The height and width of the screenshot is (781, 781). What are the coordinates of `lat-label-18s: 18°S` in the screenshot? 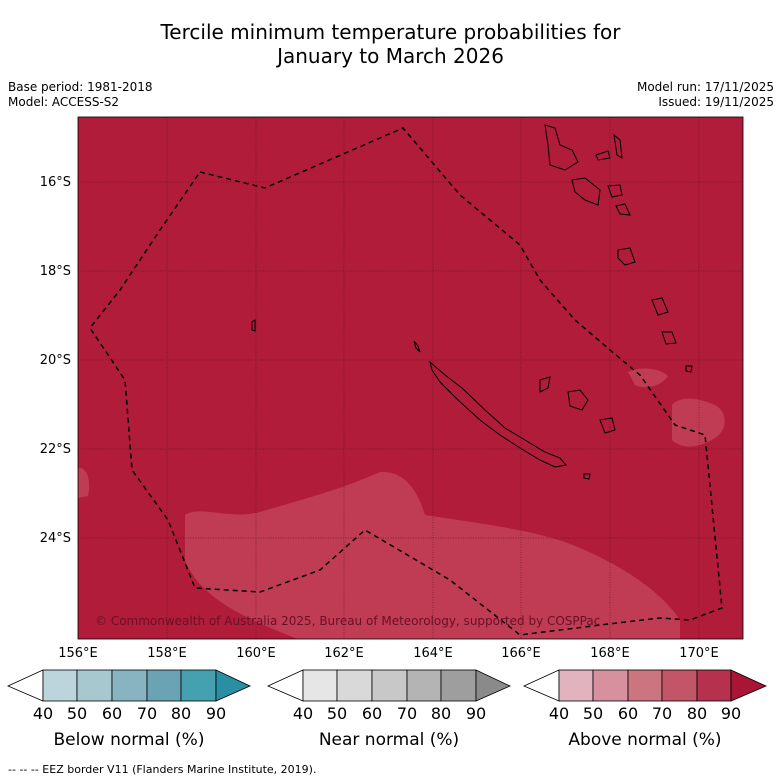 It's located at (55, 271).